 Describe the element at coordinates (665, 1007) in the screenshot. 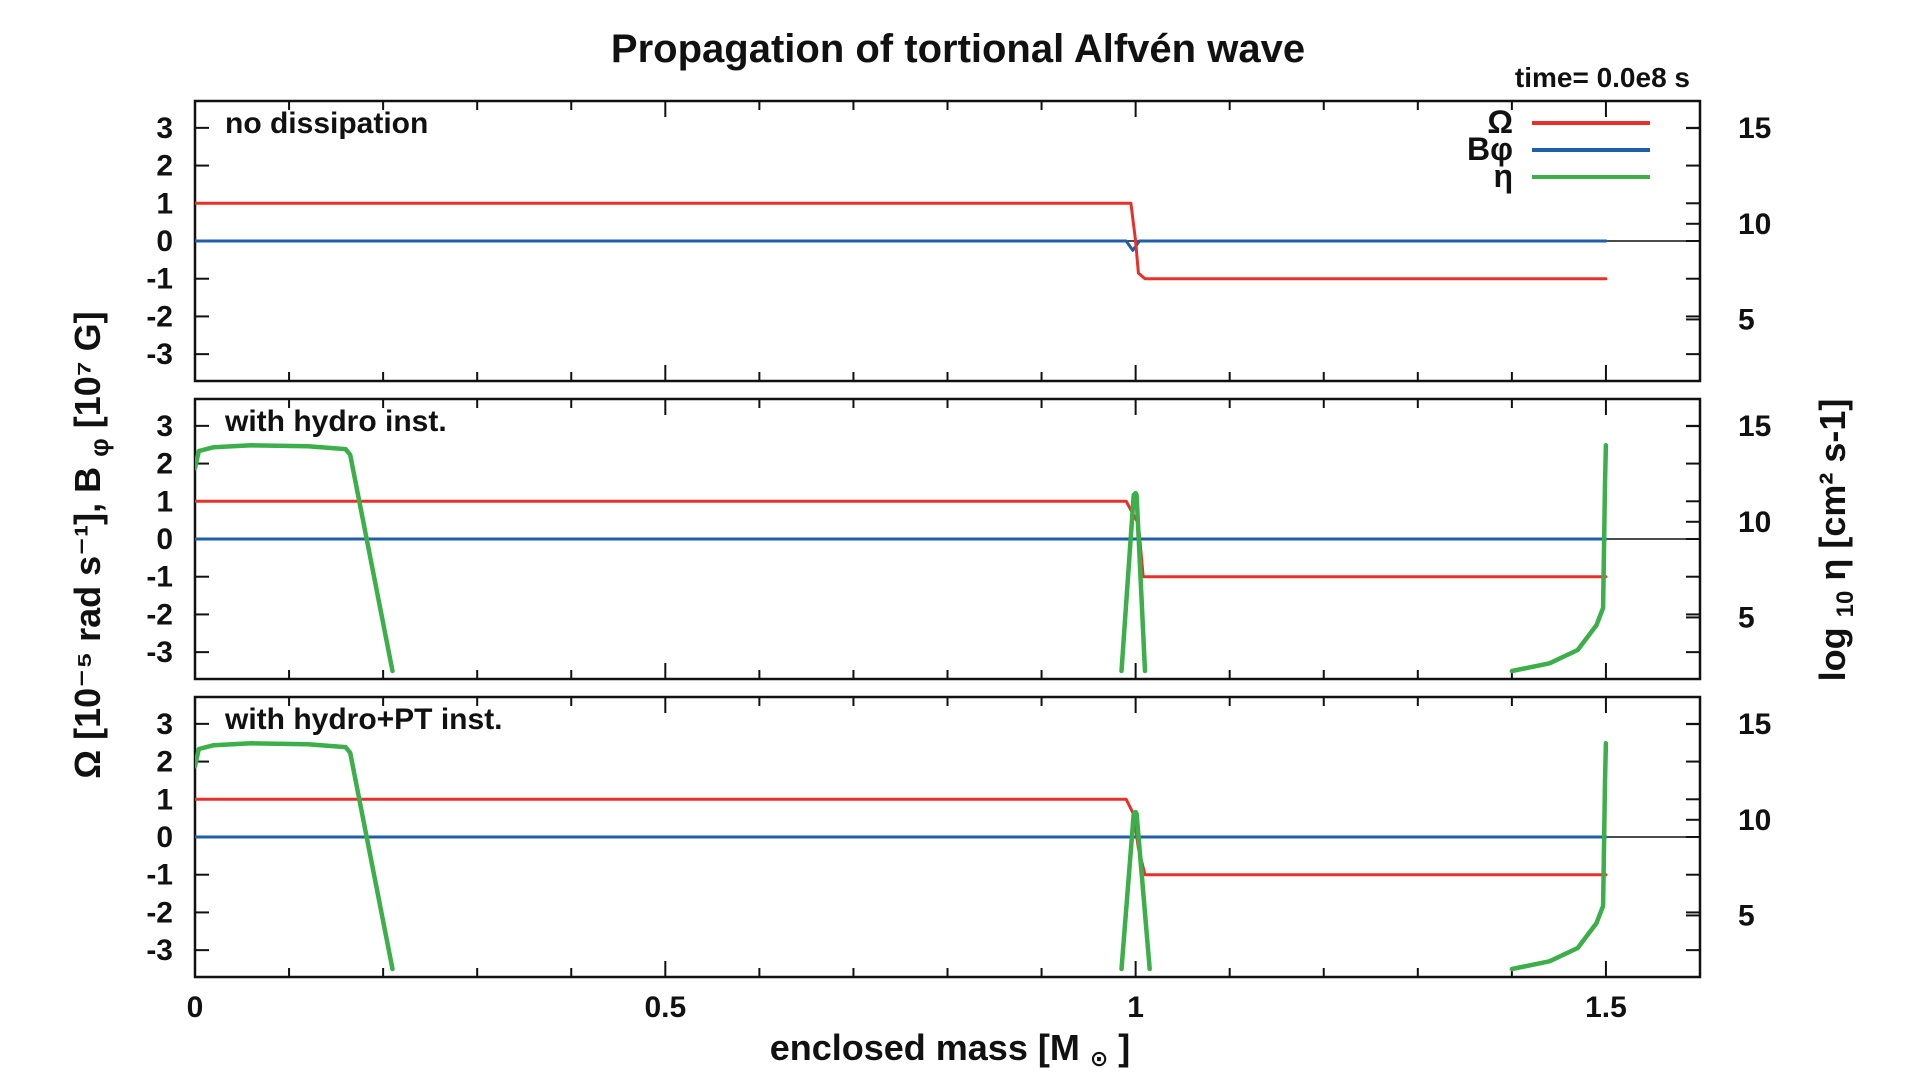

I see `x-tick-label: 0.5` at that location.